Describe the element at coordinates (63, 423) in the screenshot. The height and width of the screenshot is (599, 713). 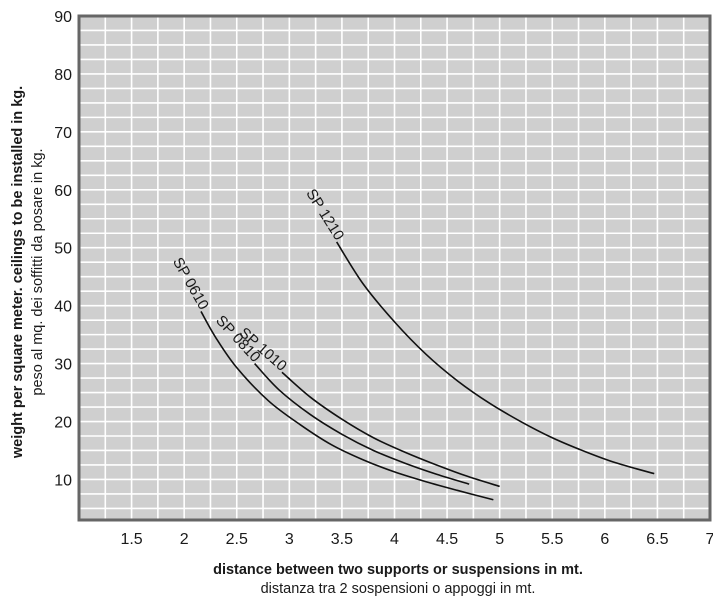
I see `y-tick-label: 20` at that location.